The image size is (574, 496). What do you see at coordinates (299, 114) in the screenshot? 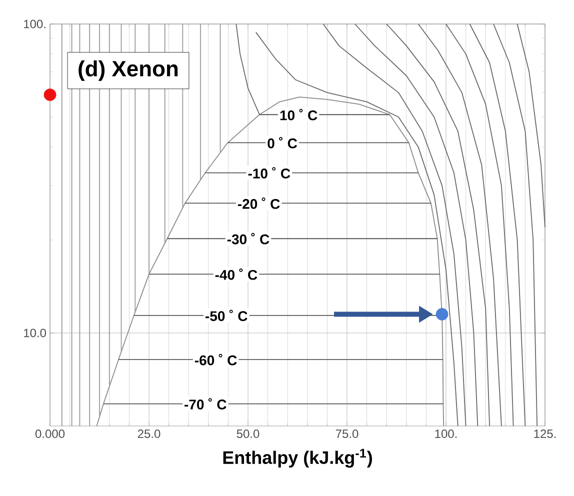
I see `series-label: 10 ˚ C` at bounding box center [299, 114].